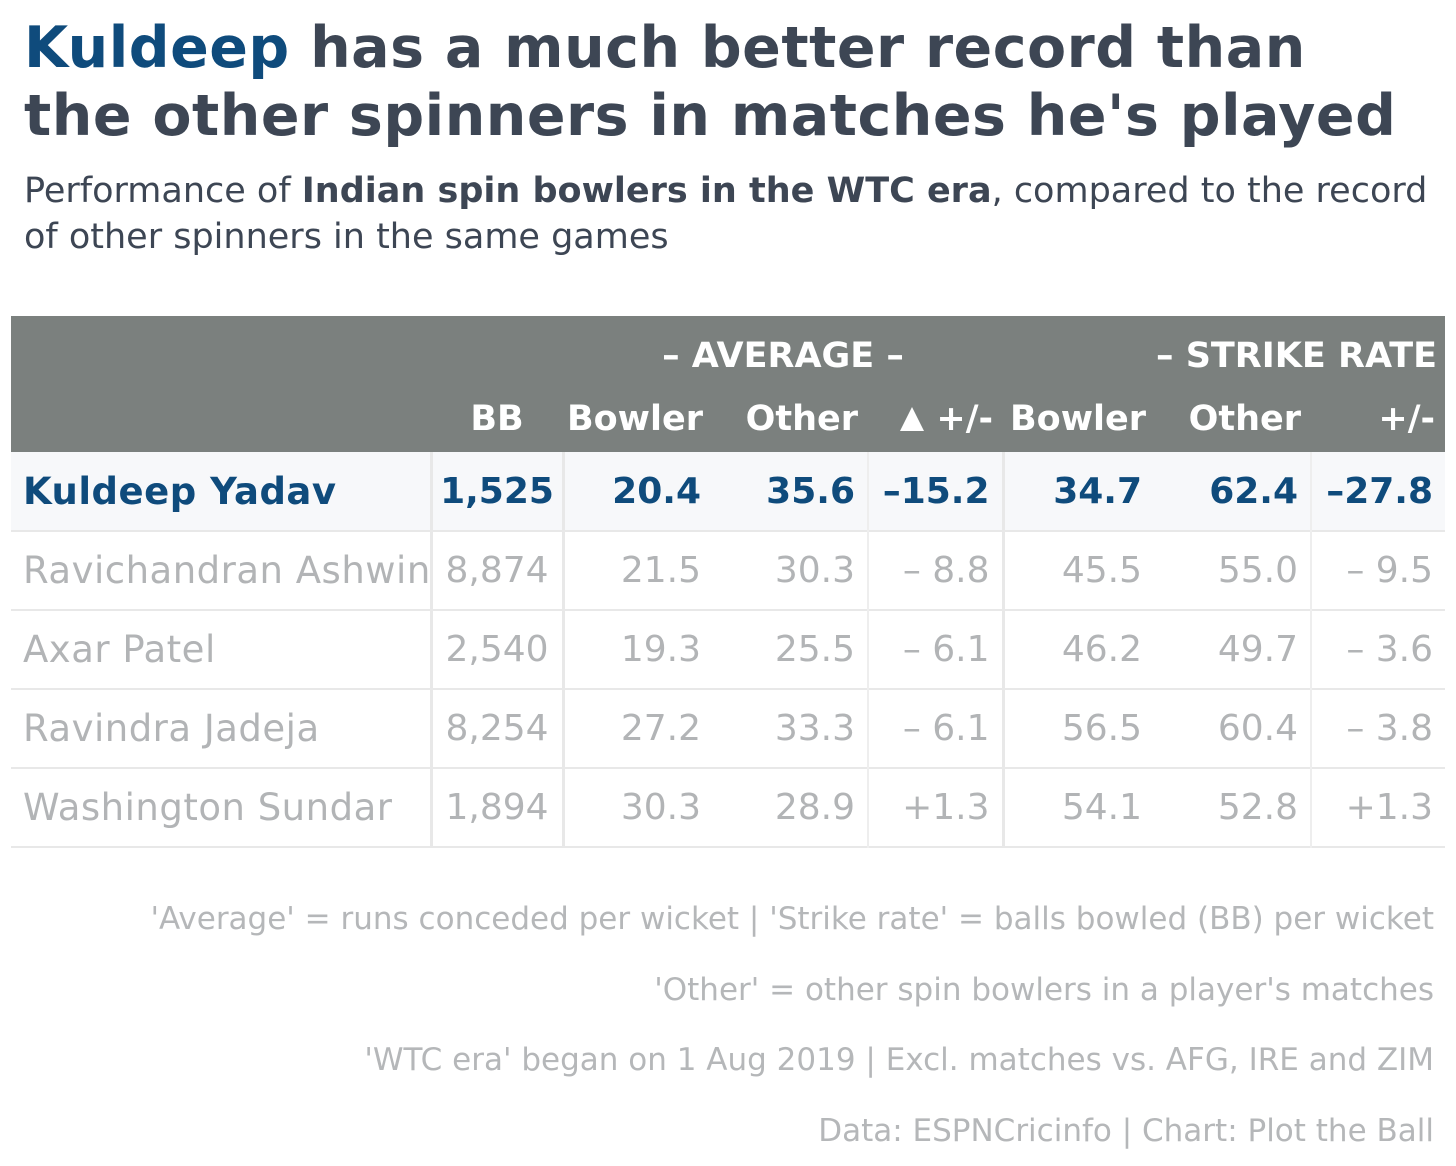 This screenshot has height=1166, width=1456. What do you see at coordinates (221, 491) in the screenshot?
I see `player-name: Kuldeep Yadav` at bounding box center [221, 491].